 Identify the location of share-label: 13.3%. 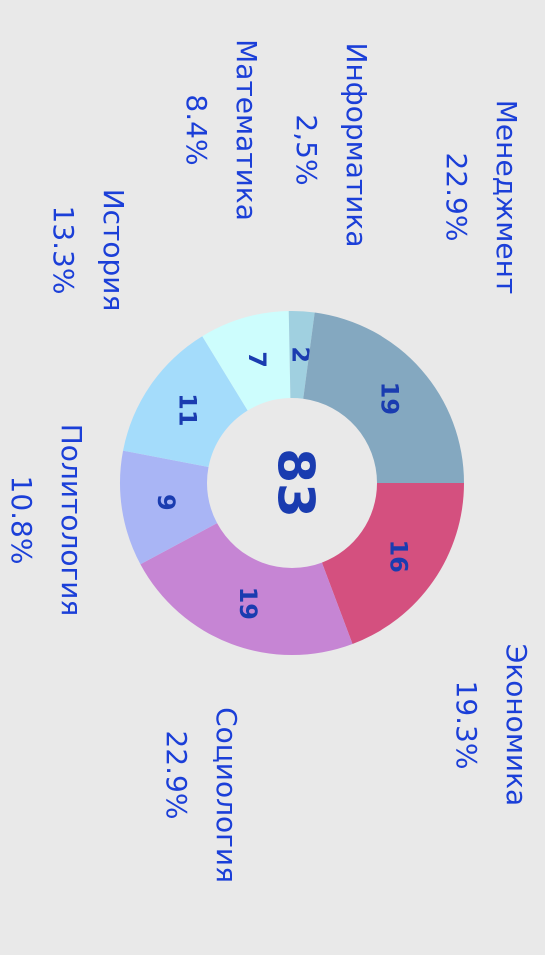
(63, 250).